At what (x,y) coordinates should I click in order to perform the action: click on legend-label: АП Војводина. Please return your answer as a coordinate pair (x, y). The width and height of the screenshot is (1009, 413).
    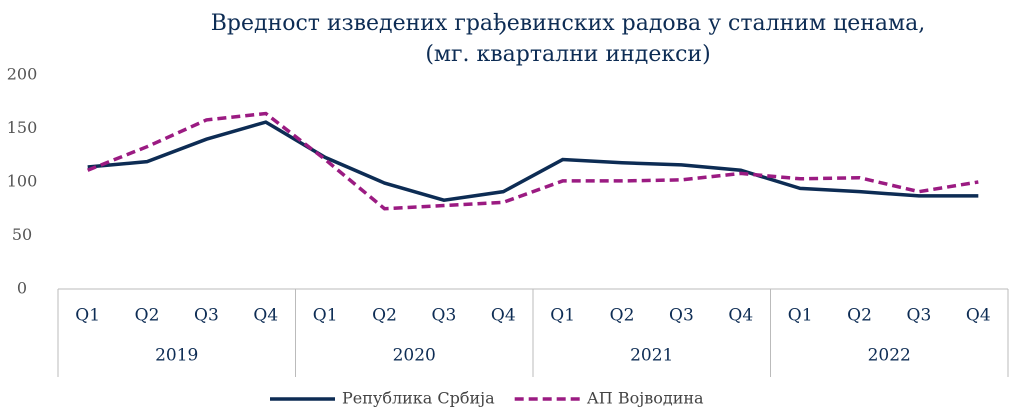
    Looking at the image, I should click on (645, 398).